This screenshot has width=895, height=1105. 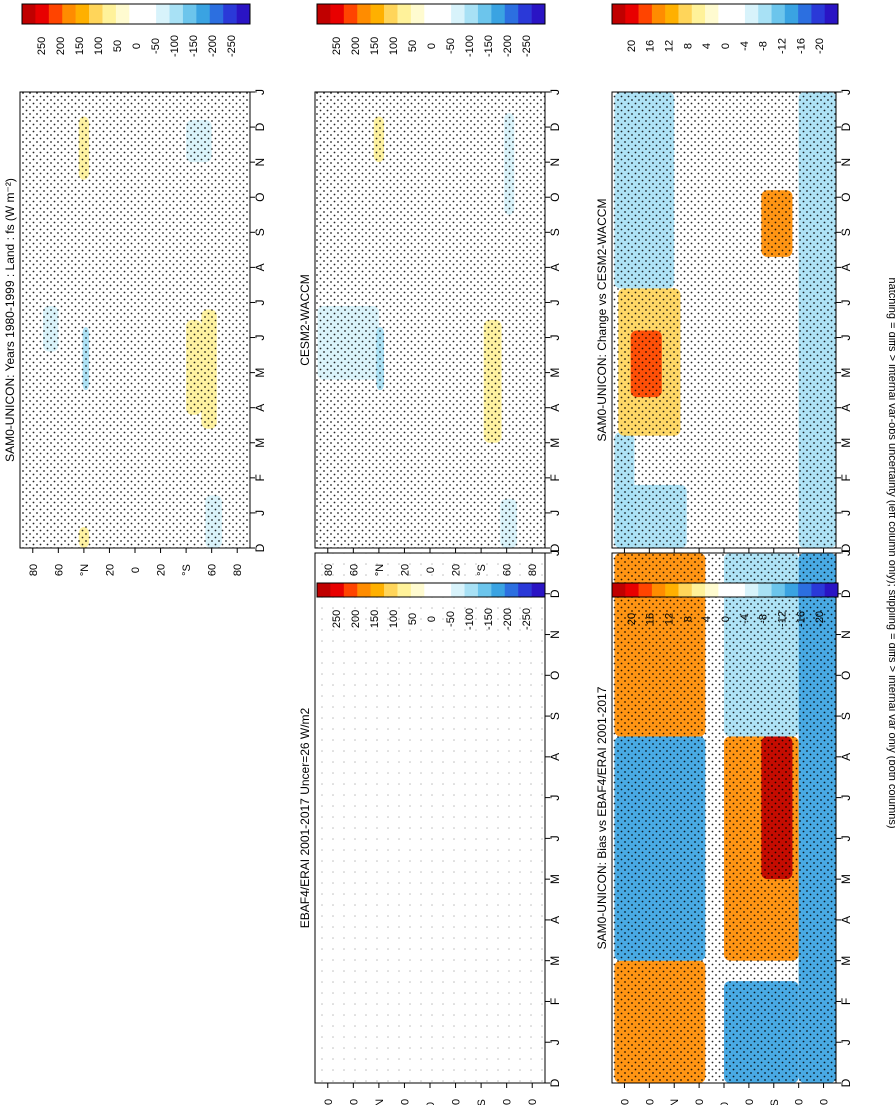 What do you see at coordinates (764, 46) in the screenshot?
I see `colorbar-tick-label: -8` at bounding box center [764, 46].